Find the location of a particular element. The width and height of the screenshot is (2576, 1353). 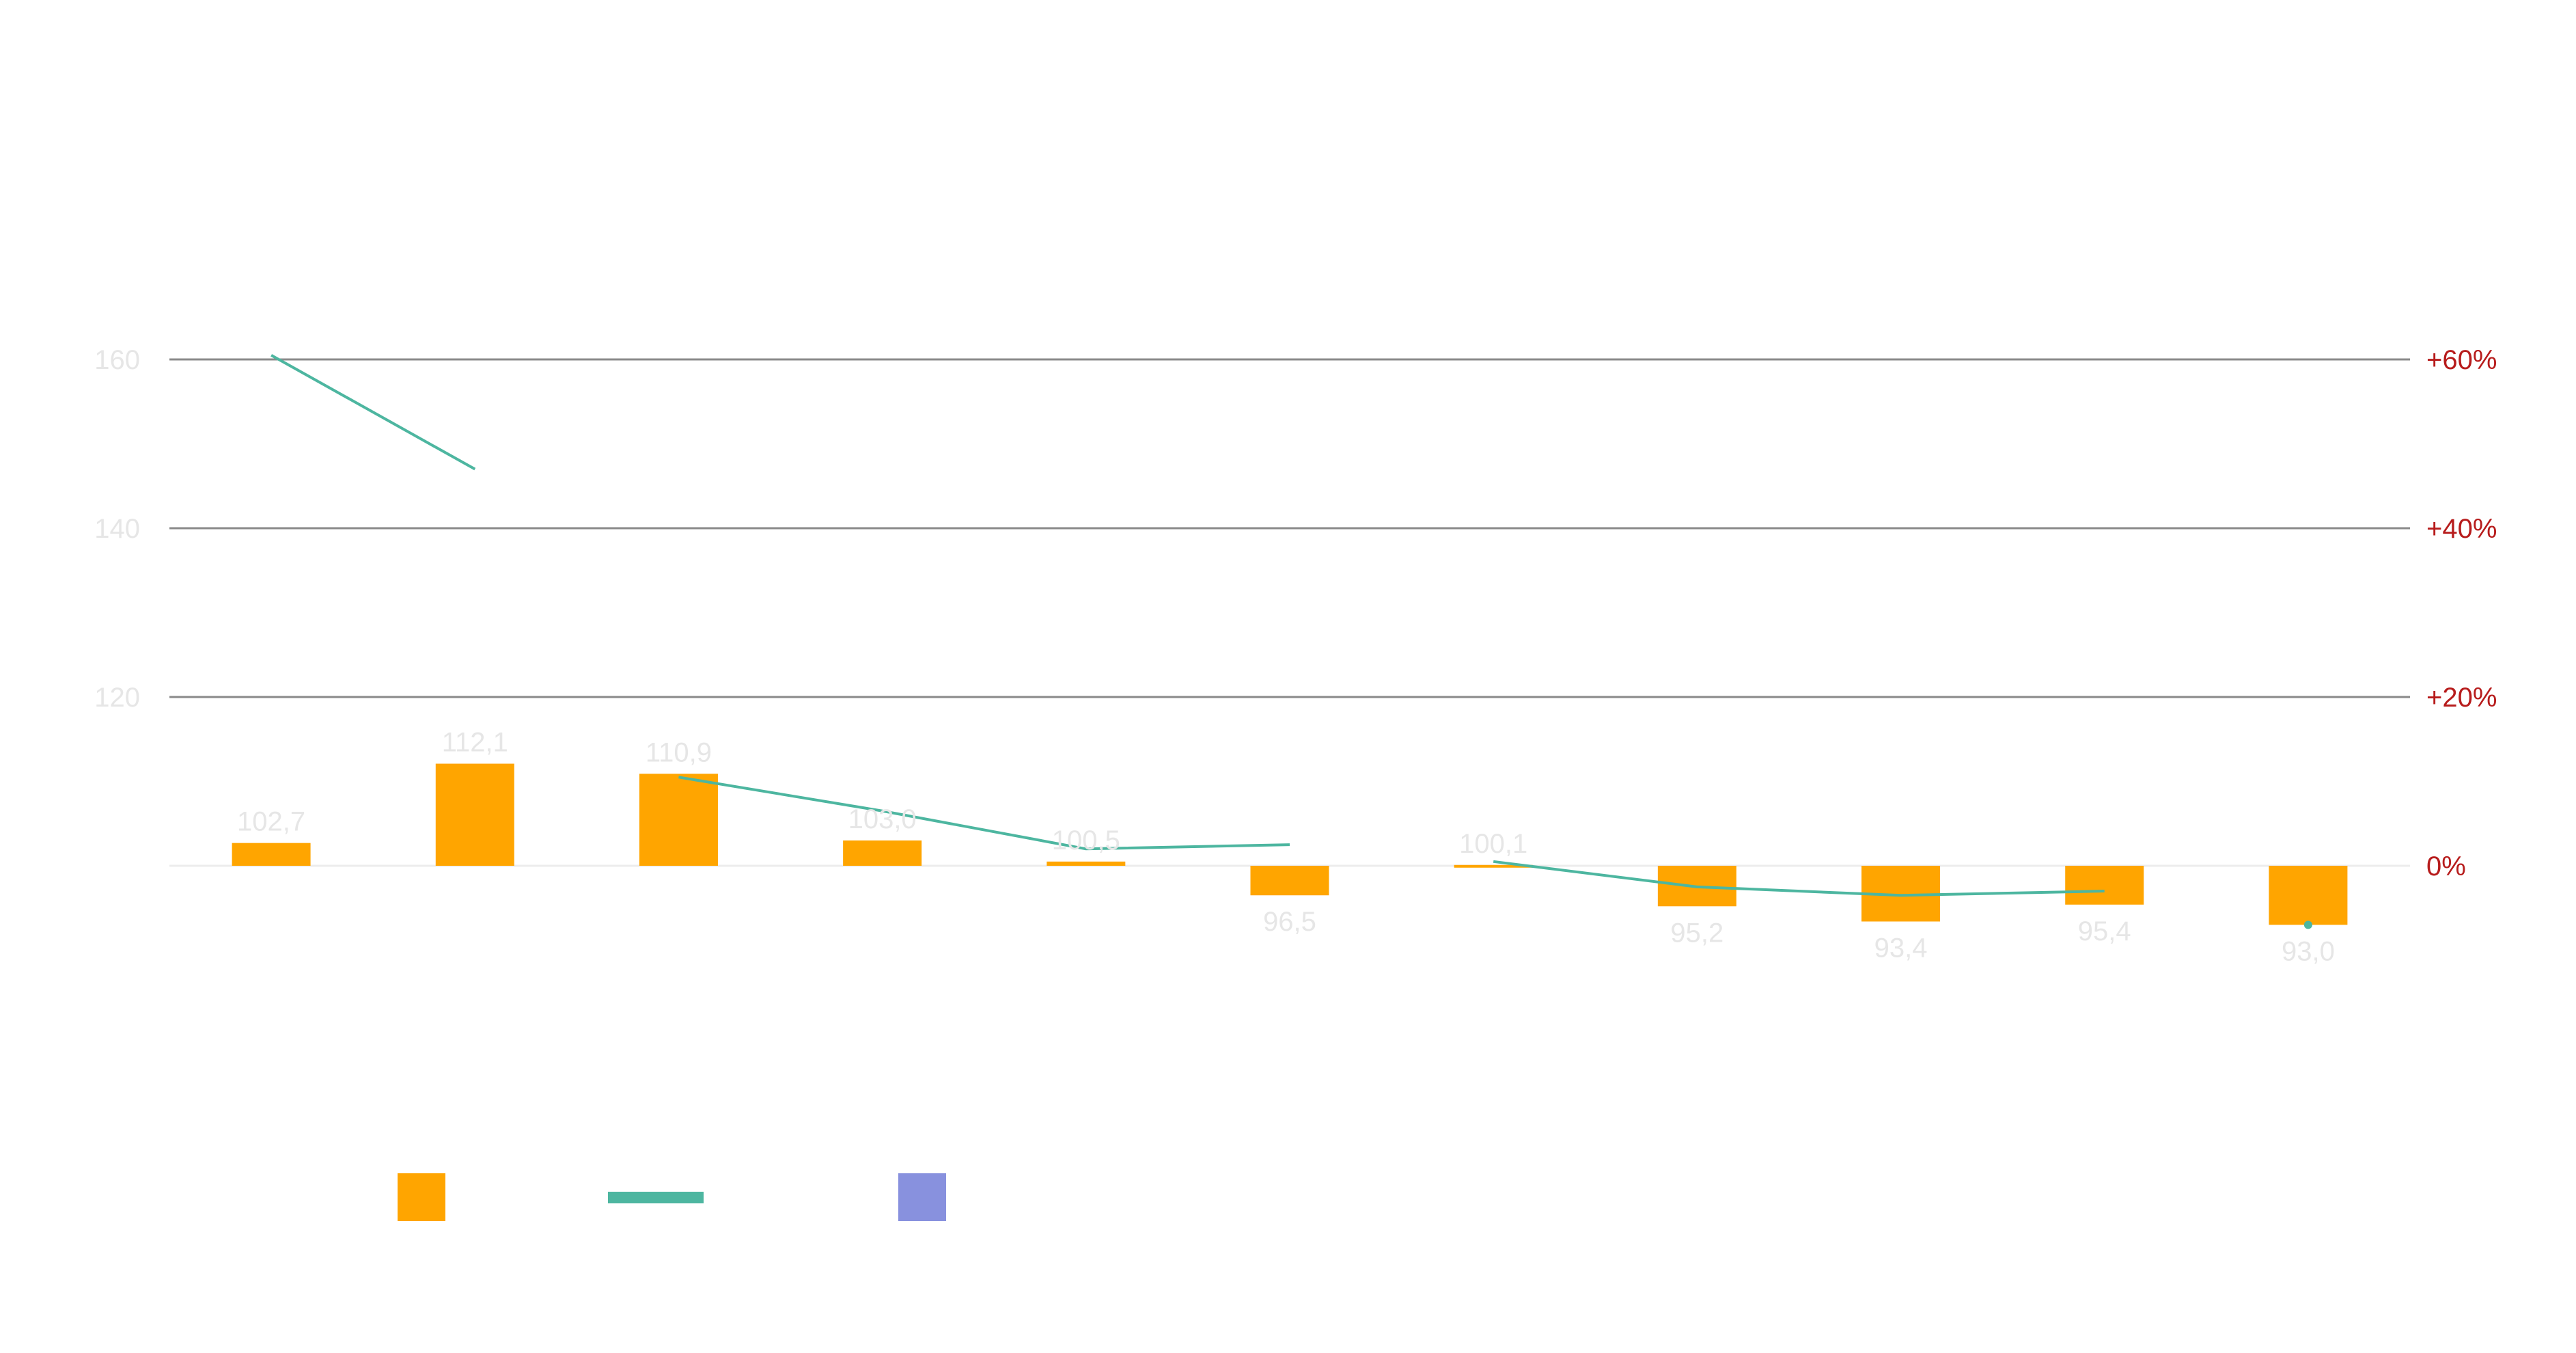

data-label-1: 102,7 is located at coordinates (271, 822).